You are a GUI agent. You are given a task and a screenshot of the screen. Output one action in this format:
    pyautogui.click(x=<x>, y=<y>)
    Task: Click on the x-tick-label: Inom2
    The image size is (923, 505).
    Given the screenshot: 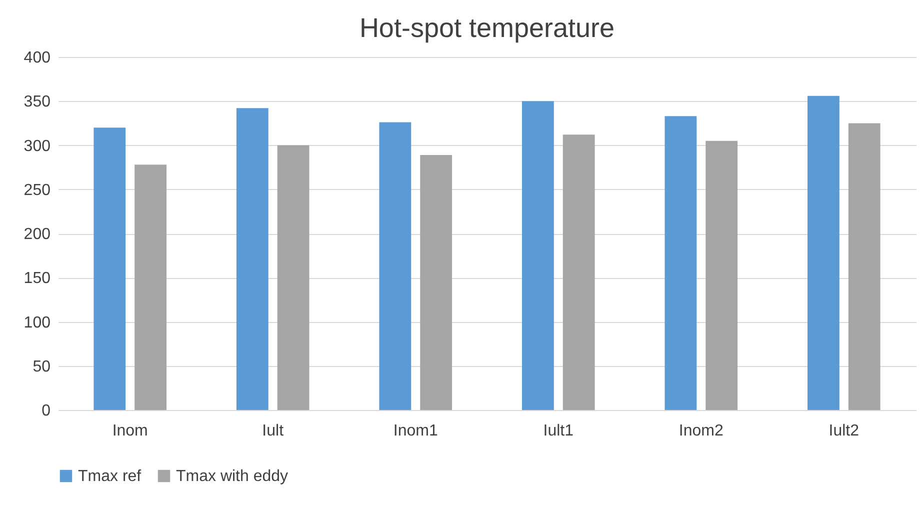 What is the action you would take?
    pyautogui.click(x=701, y=431)
    